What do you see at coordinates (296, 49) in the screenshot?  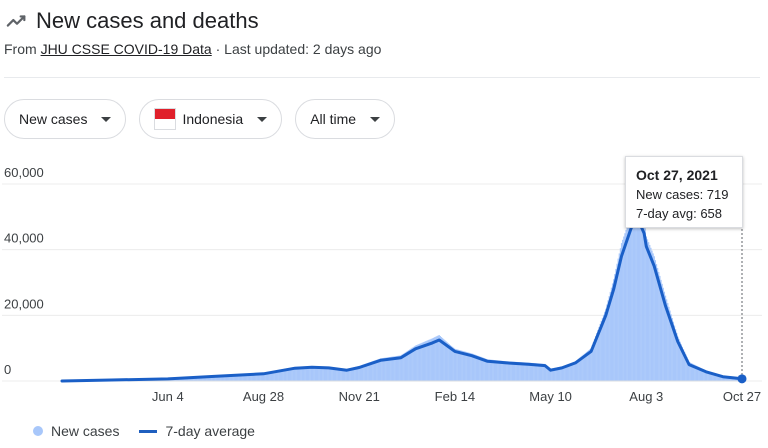 I see `last-updated: · Last updated: 2 days ago` at bounding box center [296, 49].